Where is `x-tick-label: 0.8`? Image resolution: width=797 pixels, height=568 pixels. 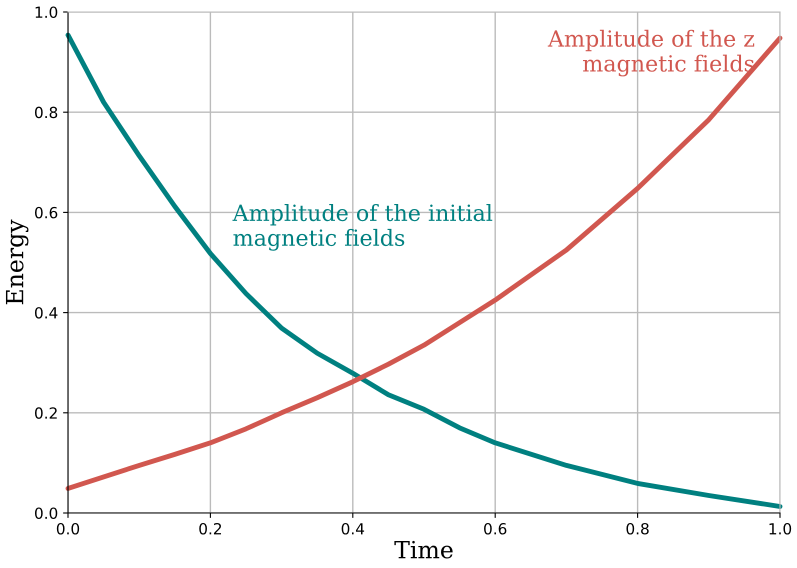 x-tick-label: 0.8 is located at coordinates (637, 528).